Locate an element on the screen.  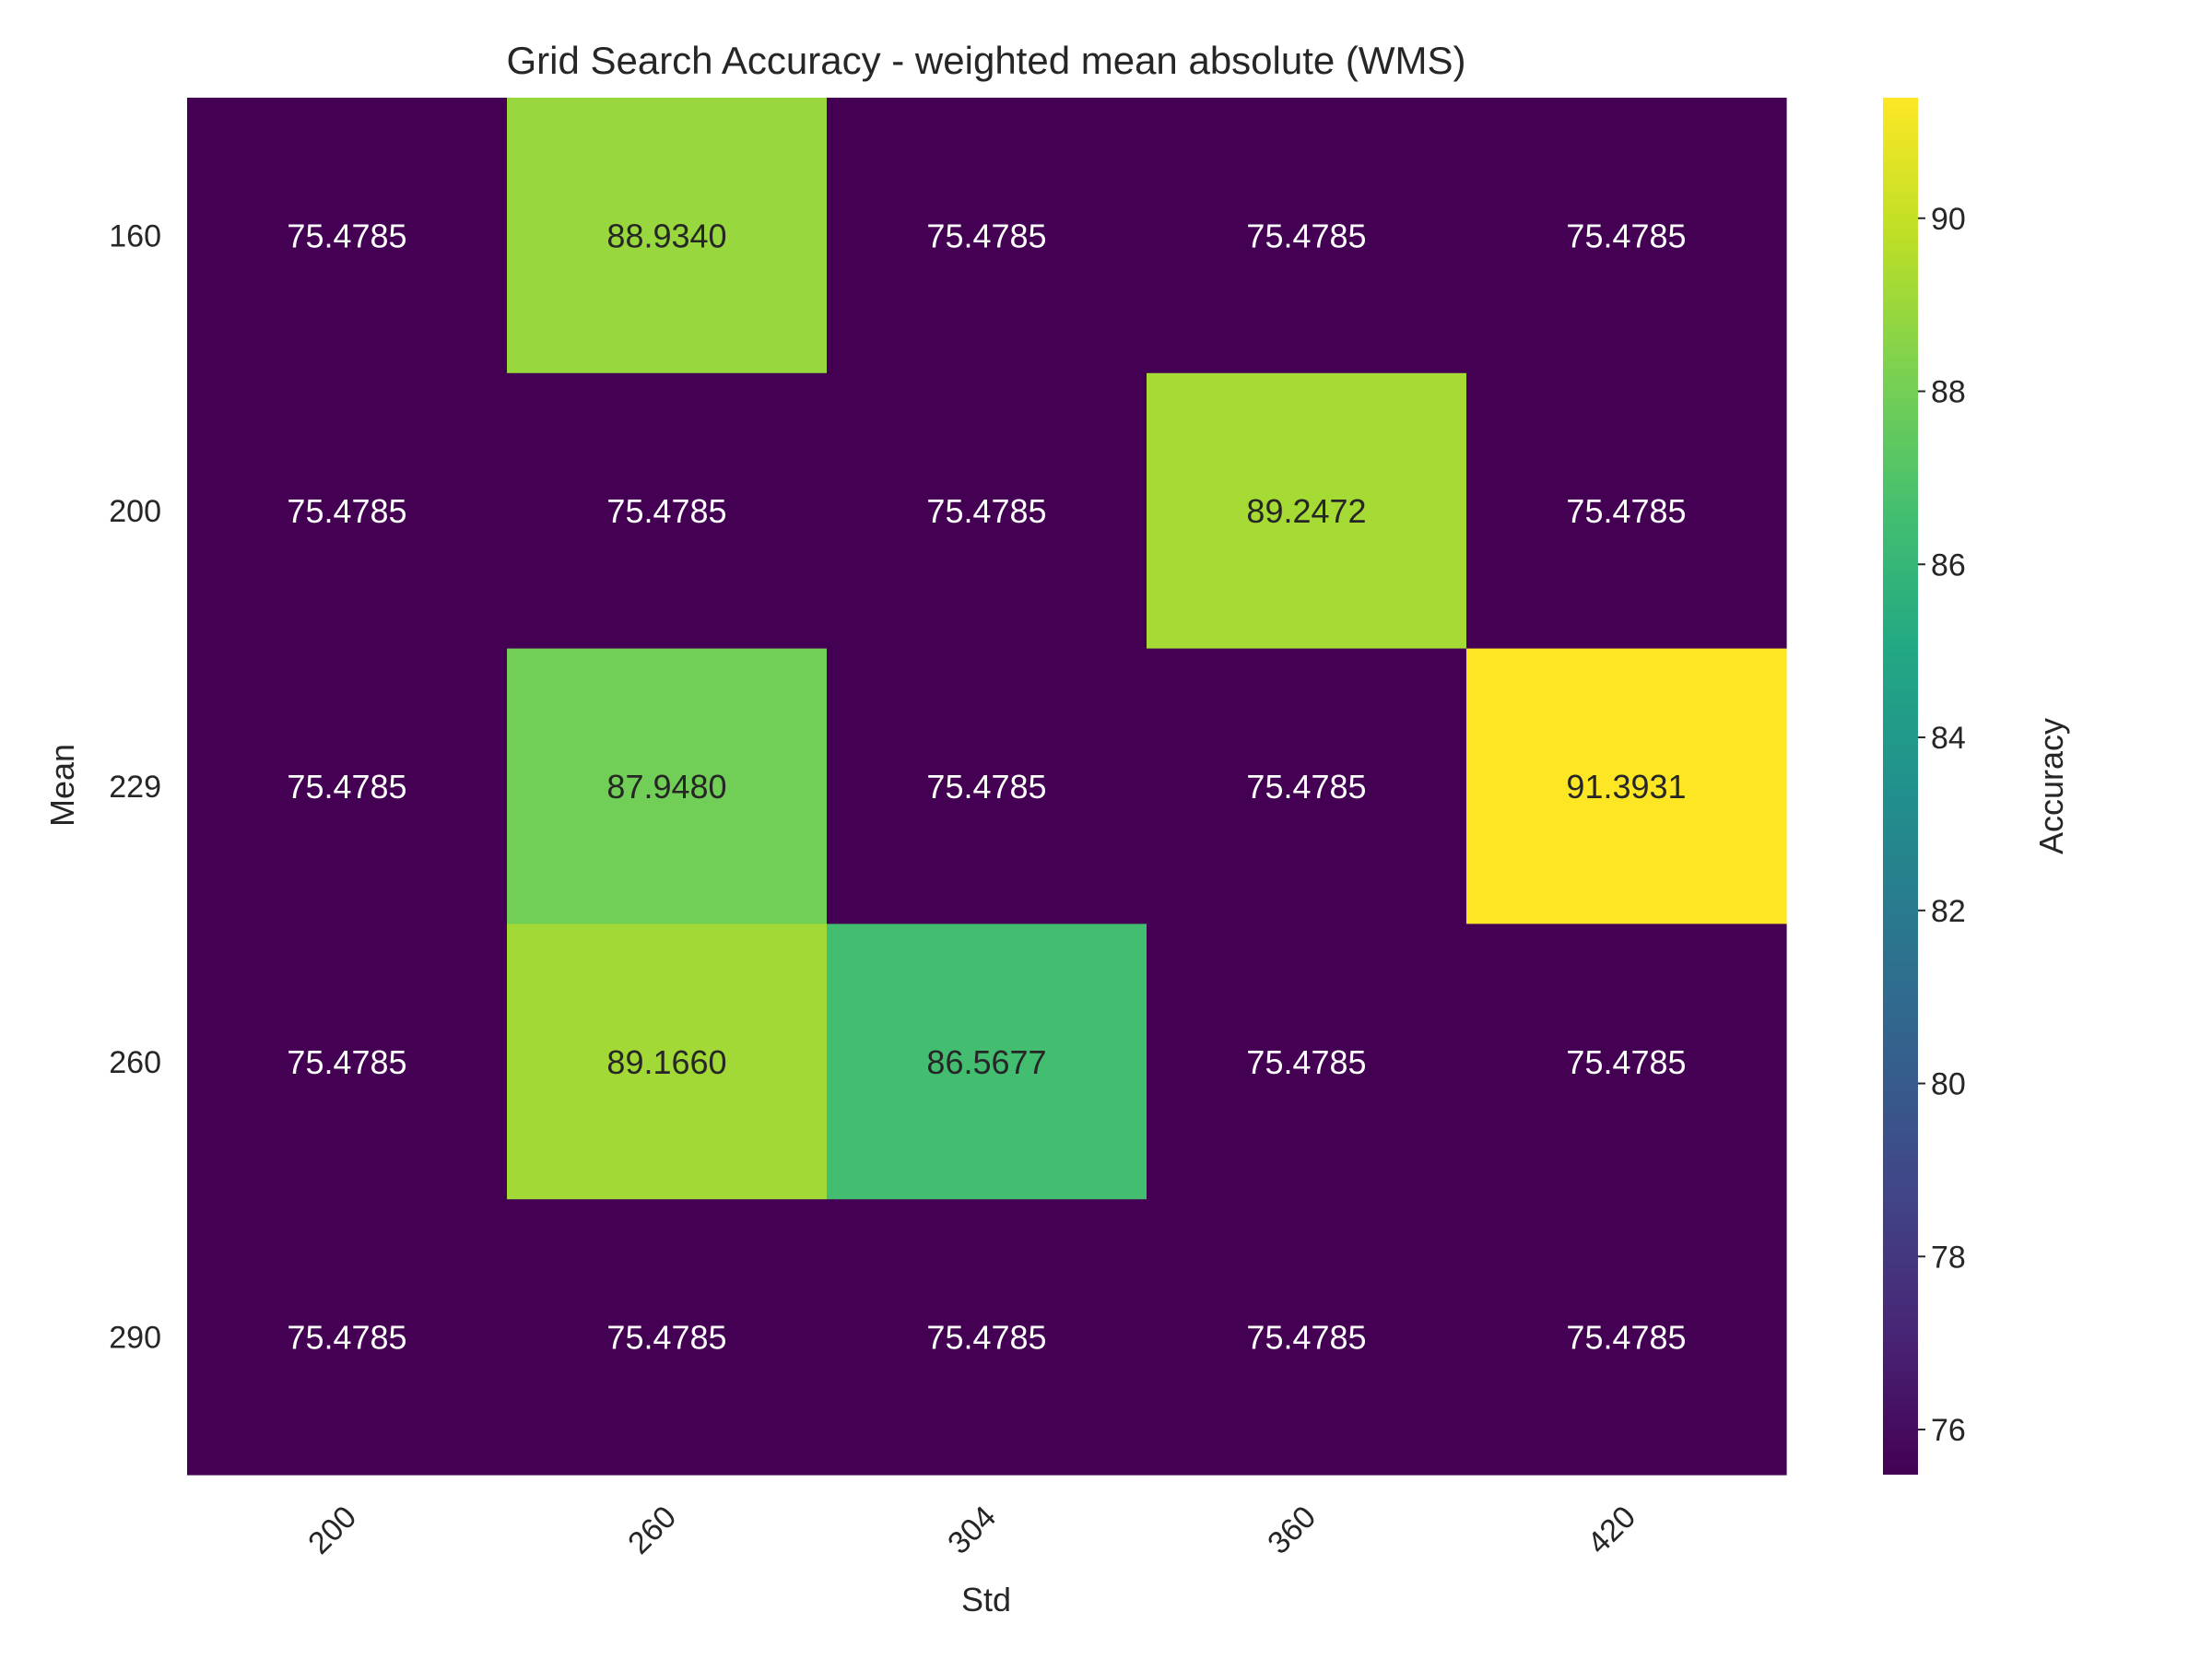
x-tick-label: 304 is located at coordinates (972, 1530).